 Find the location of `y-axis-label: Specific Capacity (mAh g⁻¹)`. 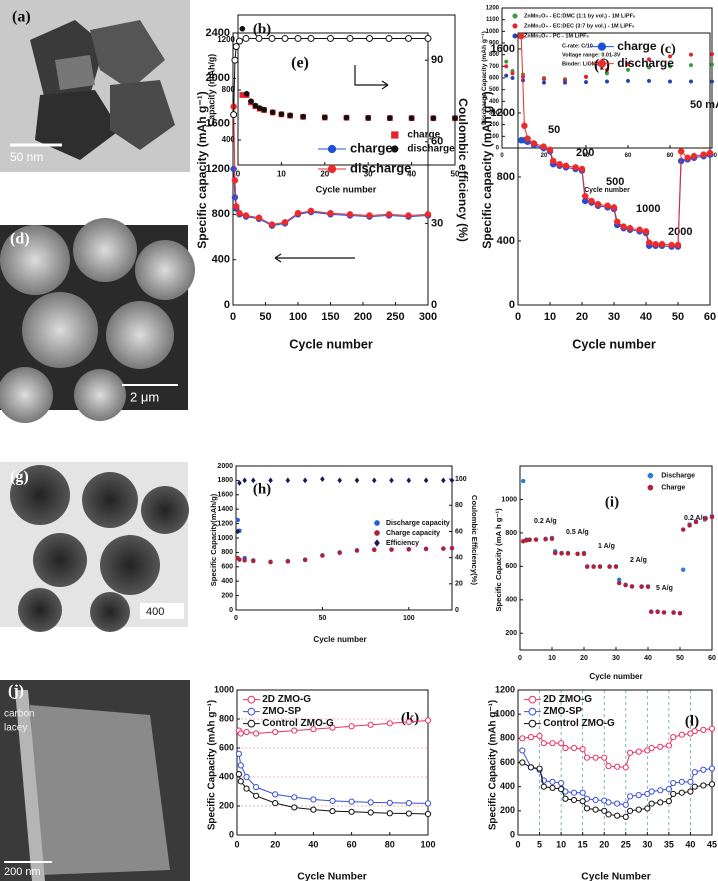

y-axis-label: Specific Capacity (mAh g⁻¹) is located at coordinates (493, 765).